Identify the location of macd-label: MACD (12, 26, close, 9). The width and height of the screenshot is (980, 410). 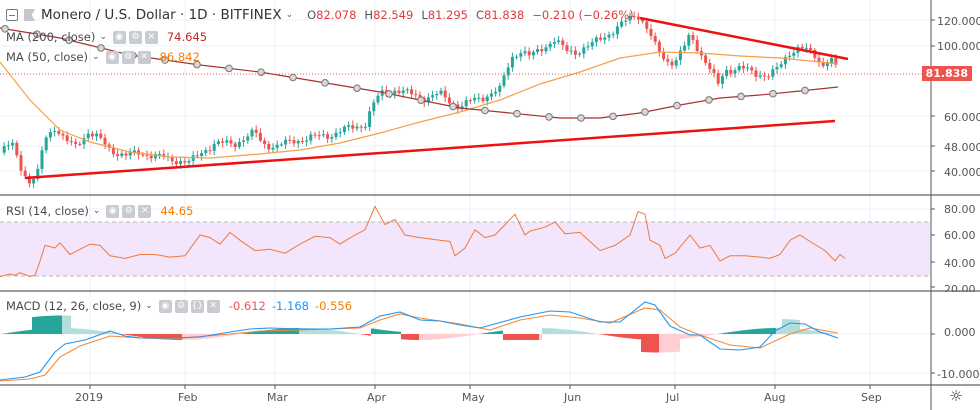
(74, 306).